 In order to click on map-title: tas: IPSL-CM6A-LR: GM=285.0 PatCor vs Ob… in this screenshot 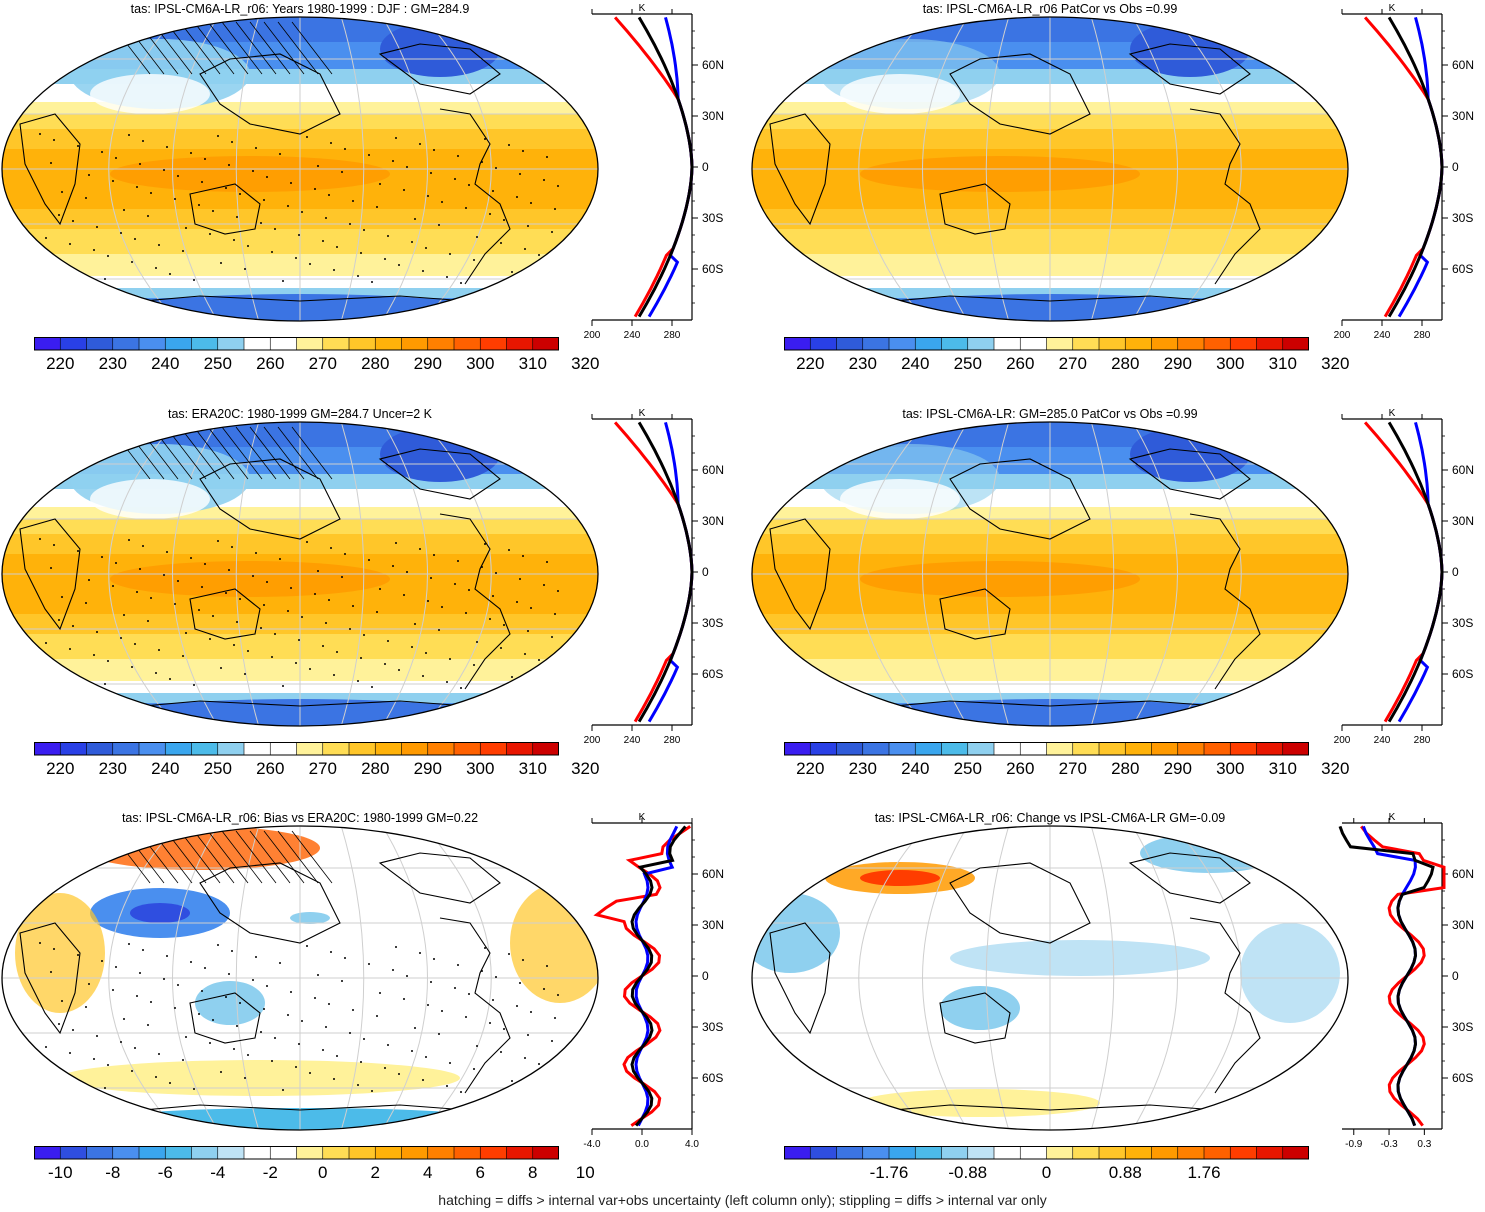, I will do `click(1050, 414)`.